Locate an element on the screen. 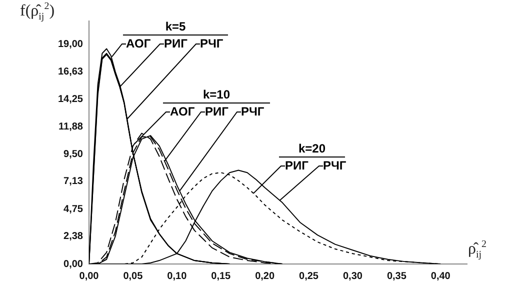  annotation: k=5 is located at coordinates (175, 26).